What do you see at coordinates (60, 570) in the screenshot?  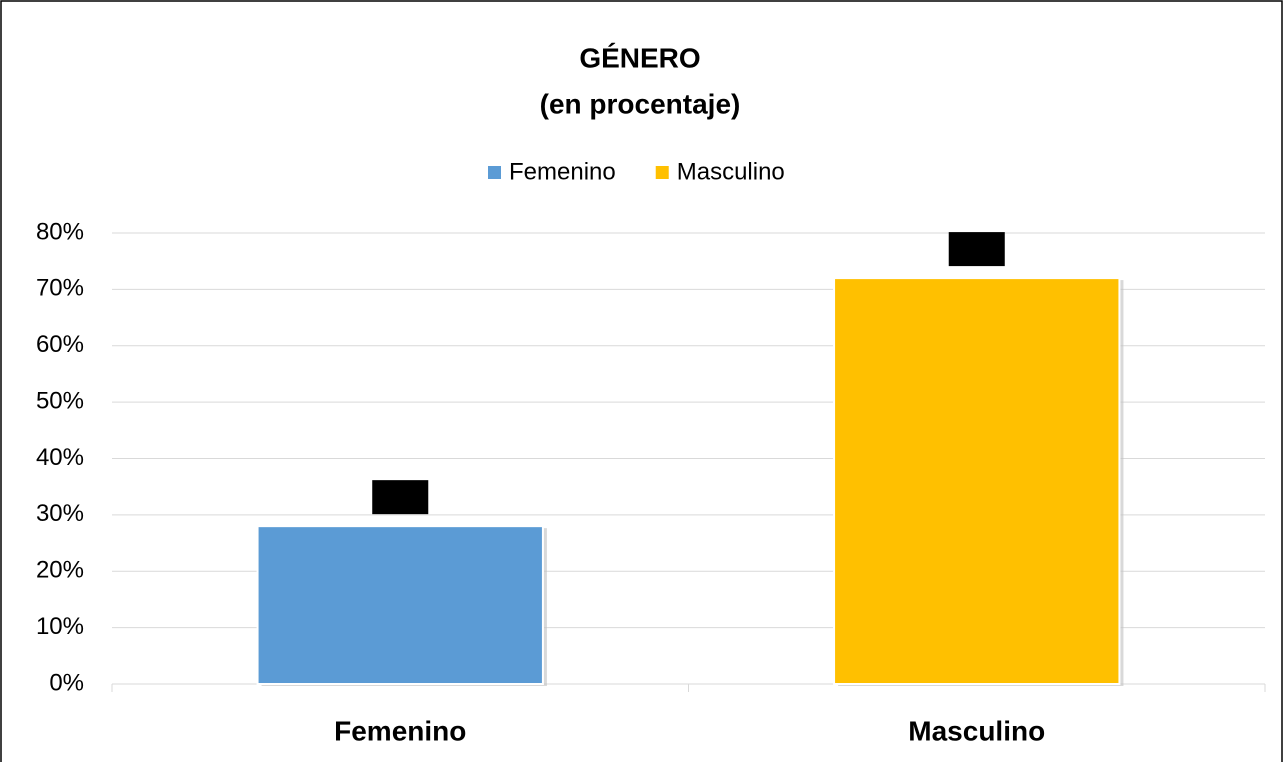 I see `y-tick-label: 20%` at bounding box center [60, 570].